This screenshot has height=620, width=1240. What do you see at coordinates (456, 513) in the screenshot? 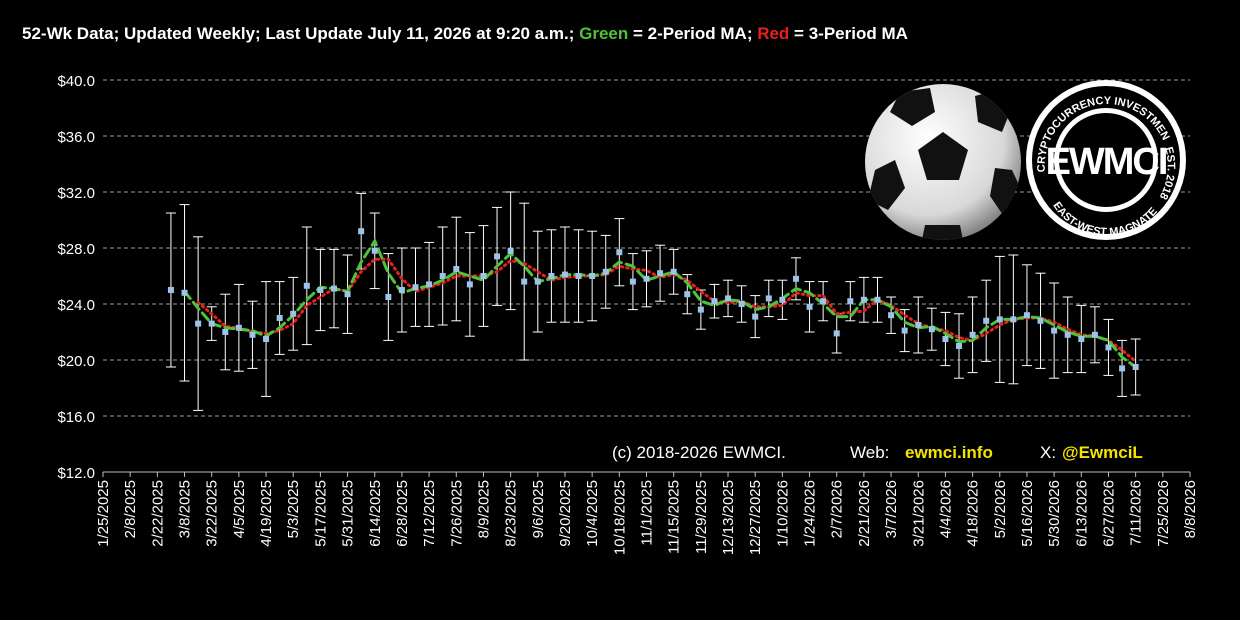
I see `x-tick-label: 7/26/2025` at bounding box center [456, 513].